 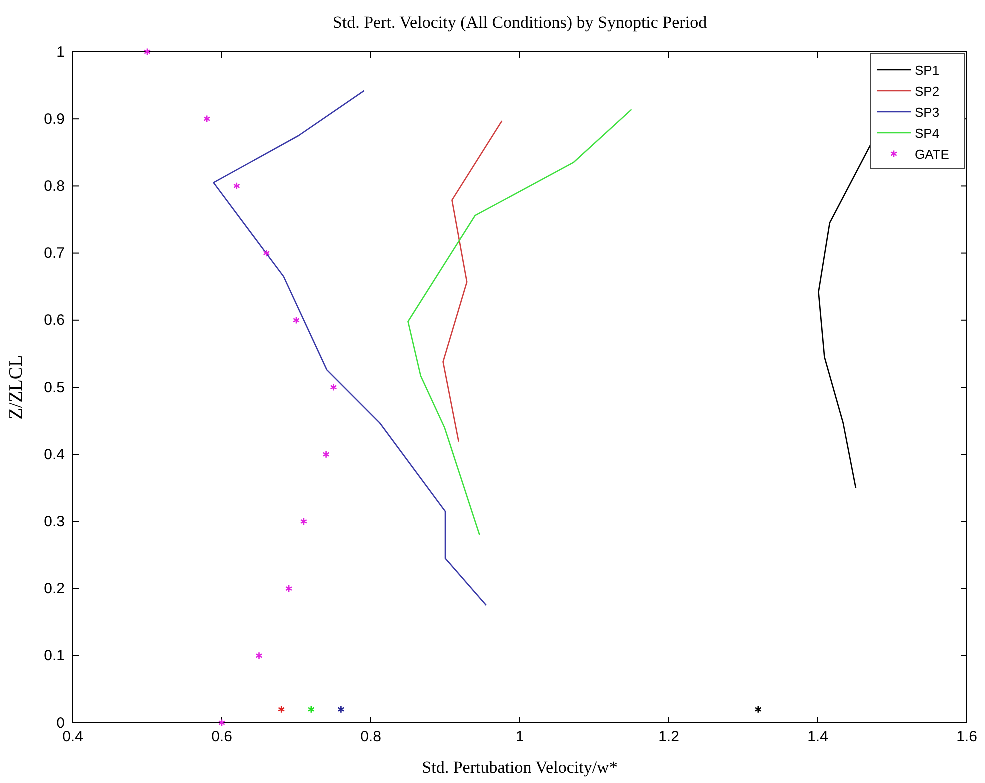 What do you see at coordinates (16, 387) in the screenshot?
I see `y-axis-title: Z/ZLCL` at bounding box center [16, 387].